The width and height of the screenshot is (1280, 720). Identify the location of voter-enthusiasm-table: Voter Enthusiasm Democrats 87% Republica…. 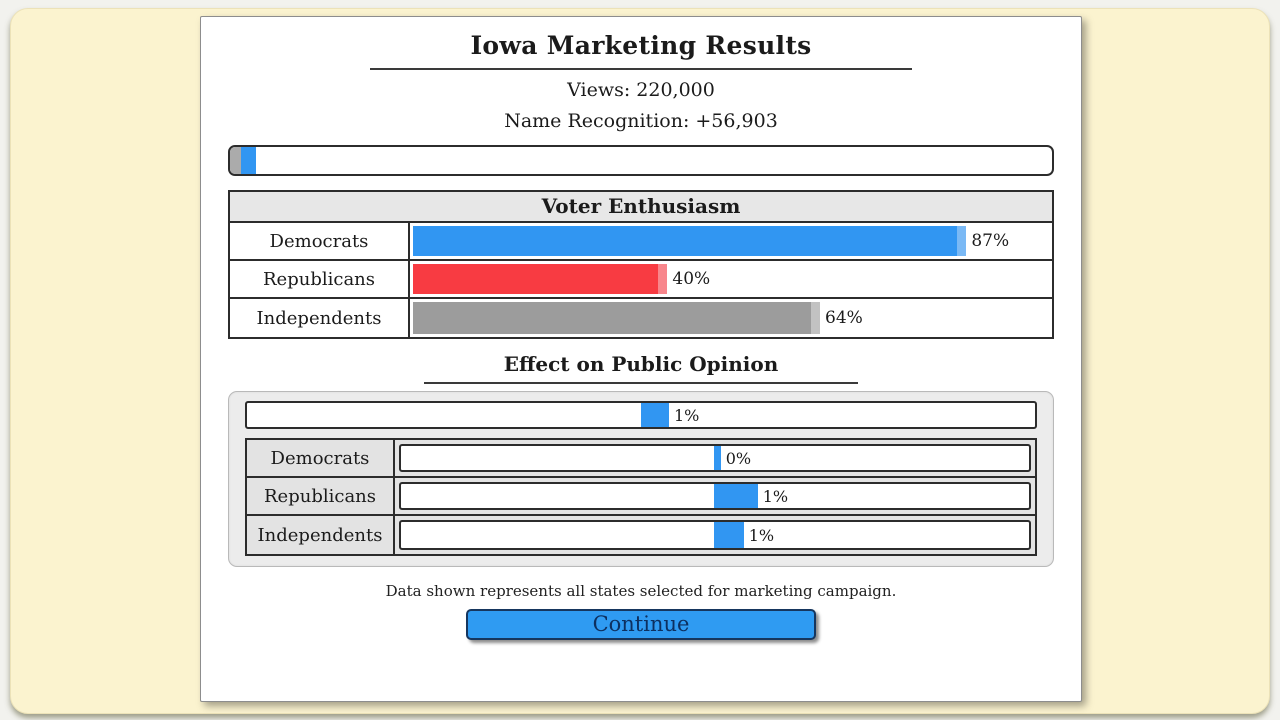
(641, 264).